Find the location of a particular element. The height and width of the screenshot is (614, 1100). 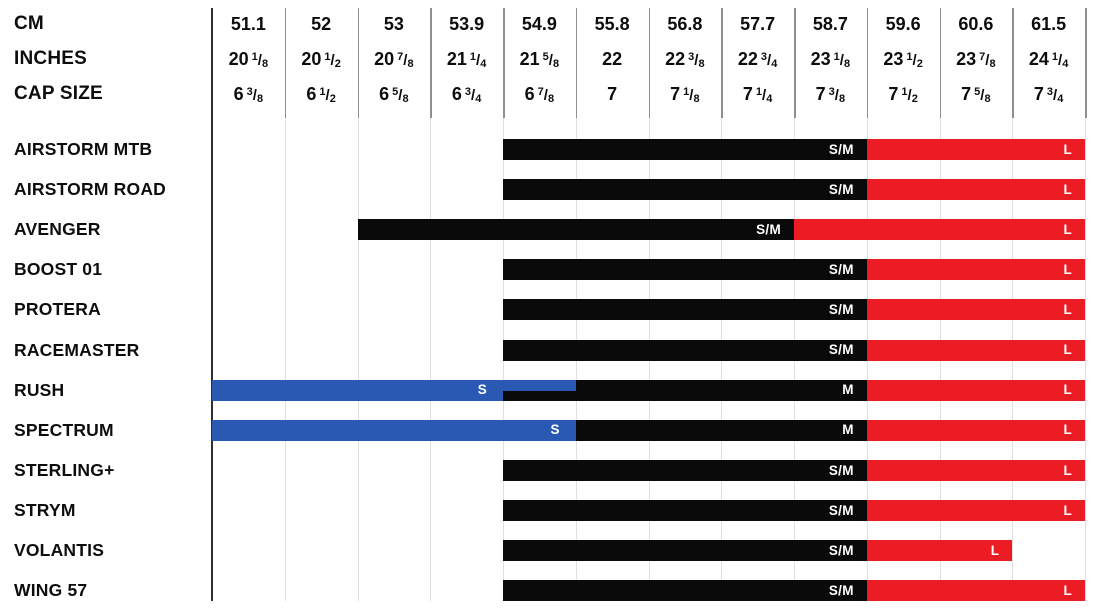

model-label: RUSH is located at coordinates (39, 389).